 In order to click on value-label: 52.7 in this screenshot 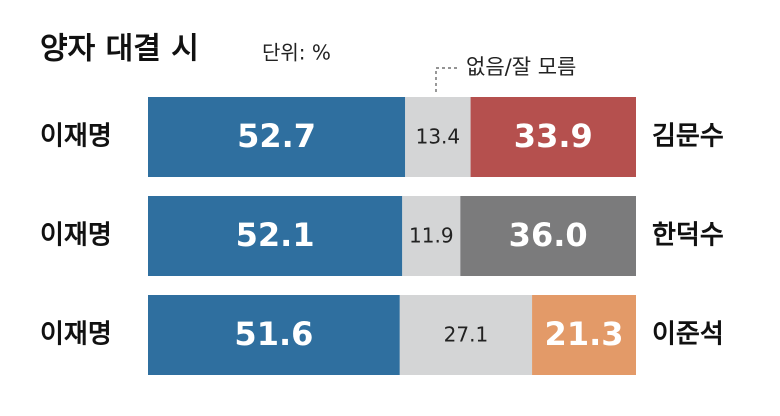, I will do `click(276, 136)`.